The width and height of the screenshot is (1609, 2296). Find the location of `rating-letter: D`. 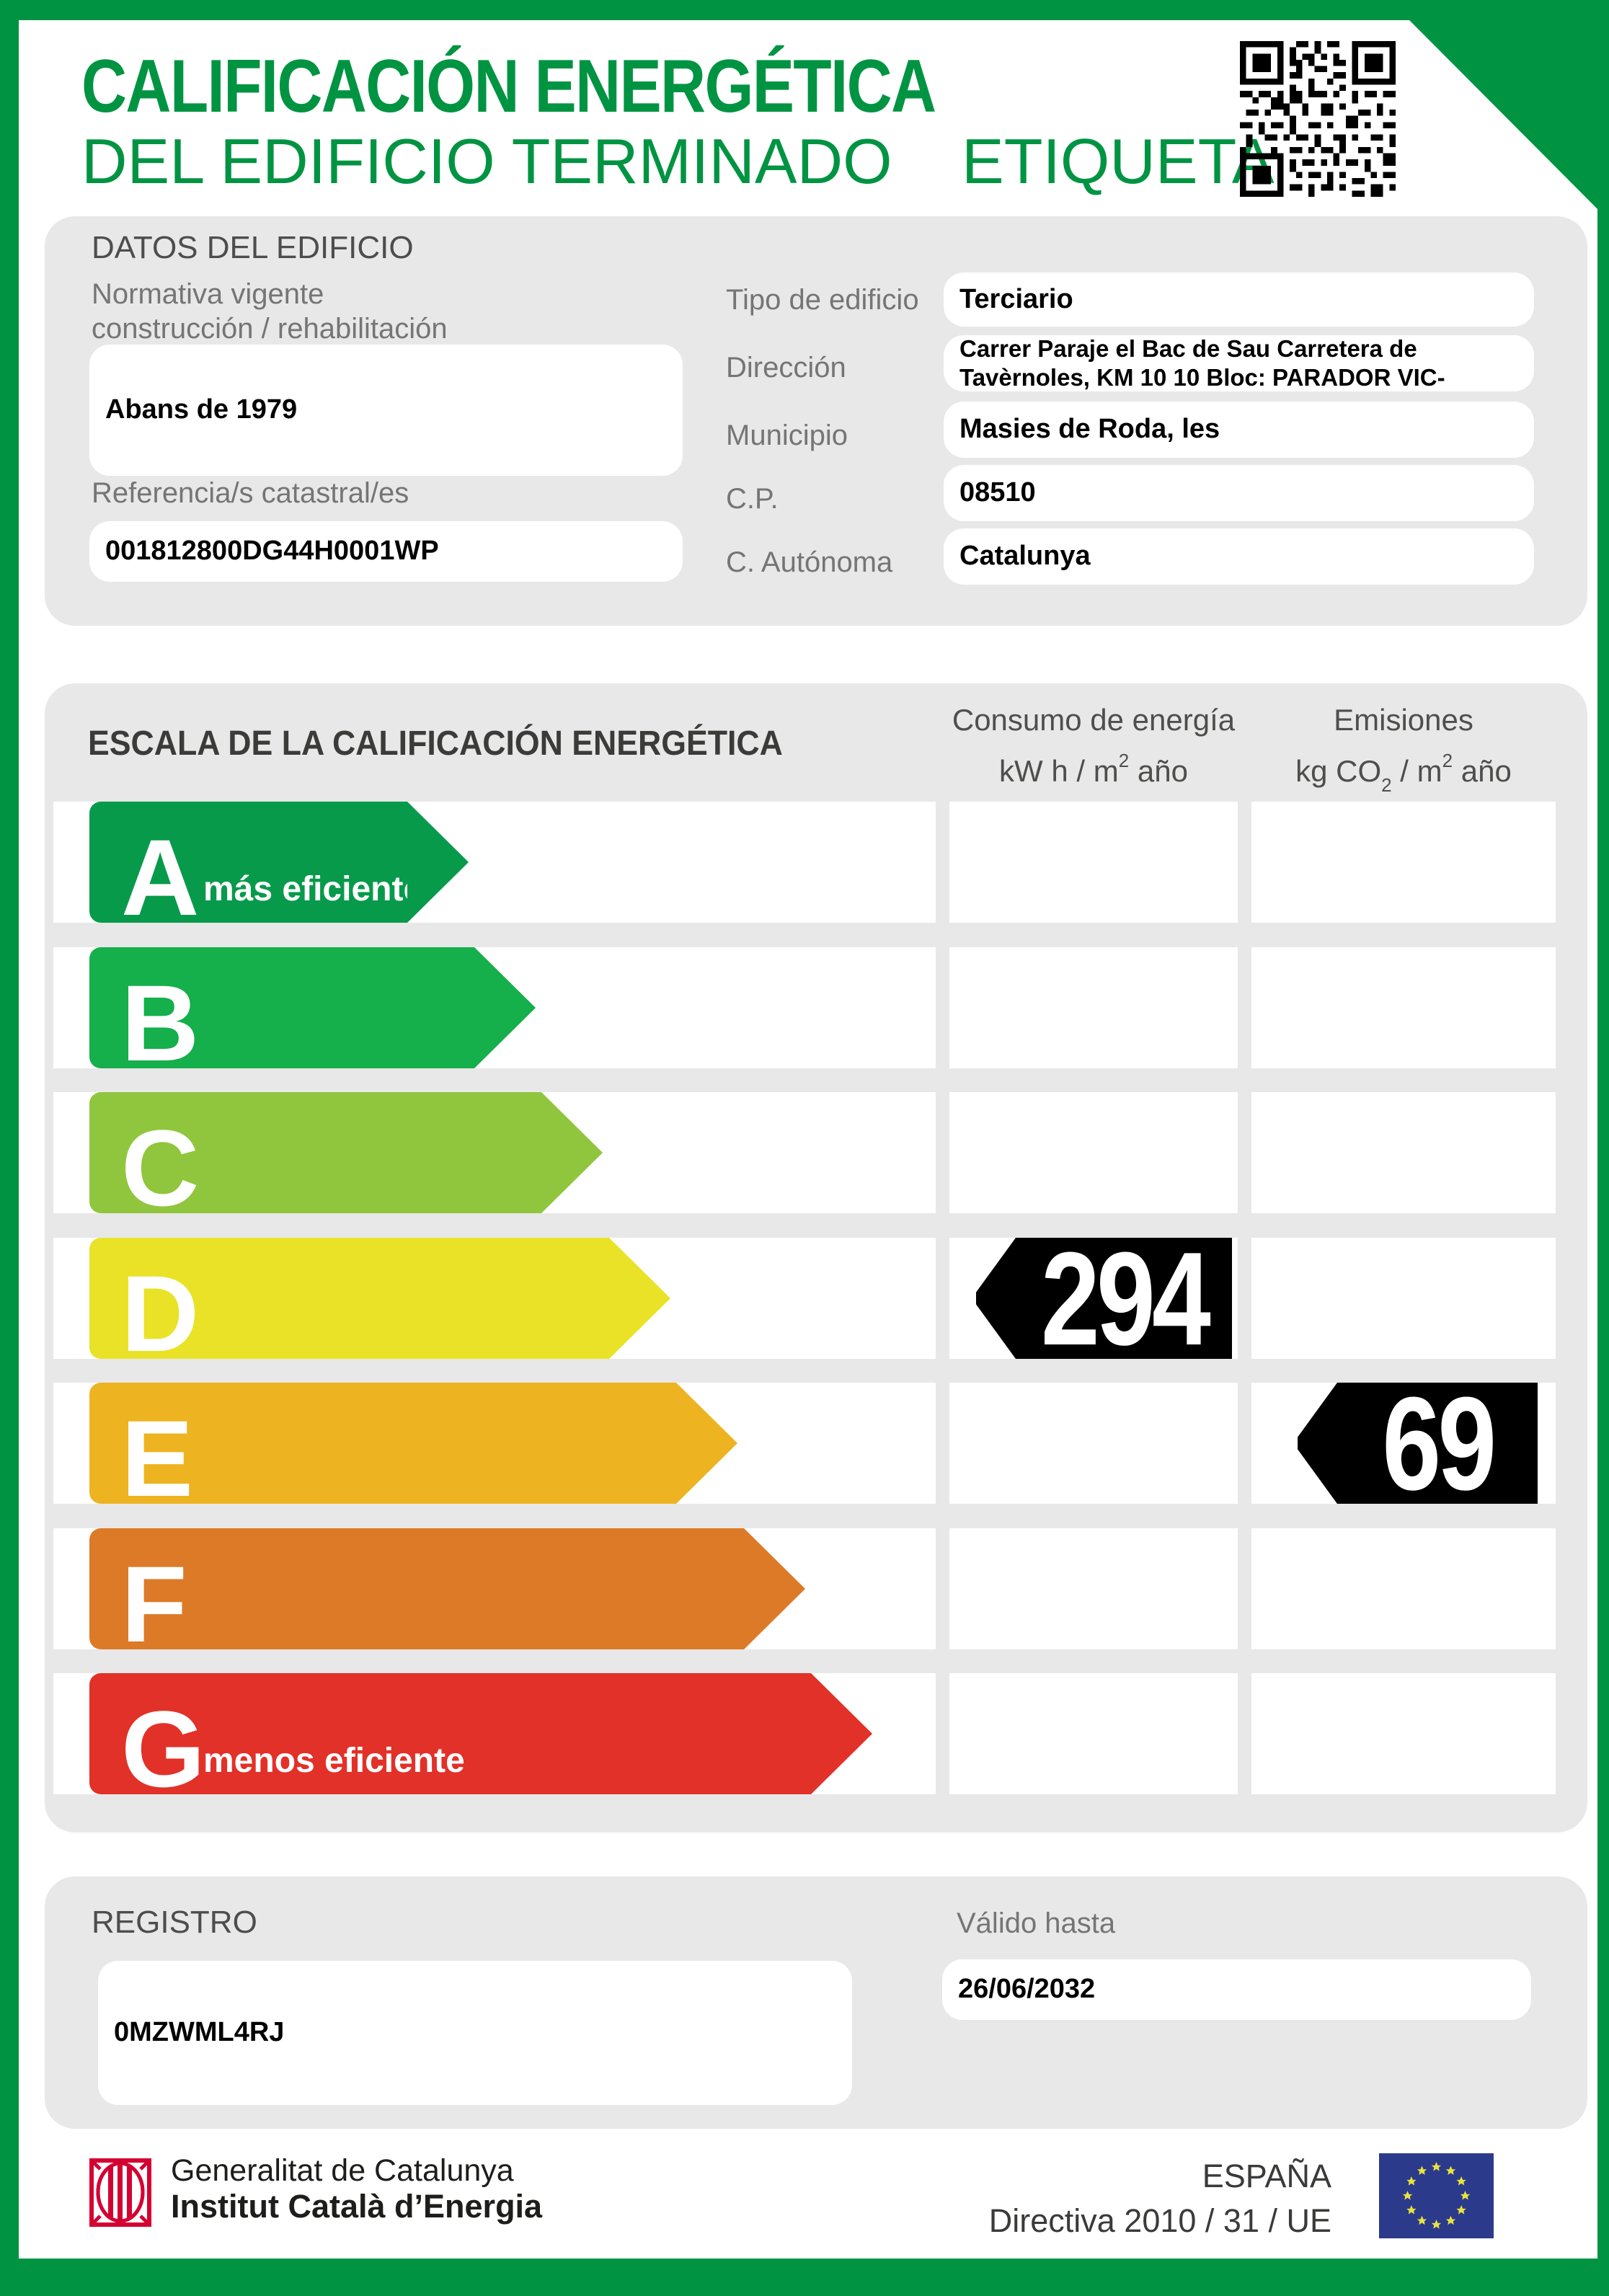

rating-letter: D is located at coordinates (160, 1313).